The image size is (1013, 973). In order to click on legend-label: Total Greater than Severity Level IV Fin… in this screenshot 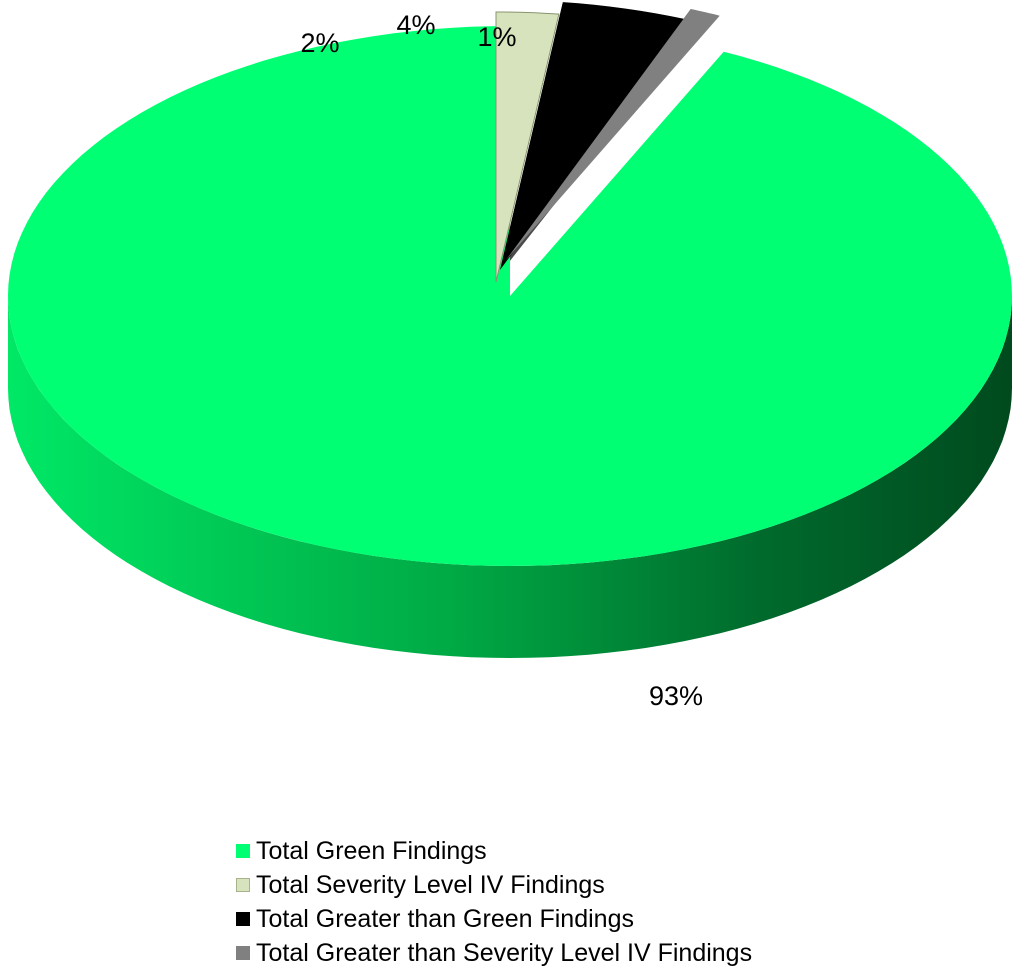, I will do `click(504, 952)`.